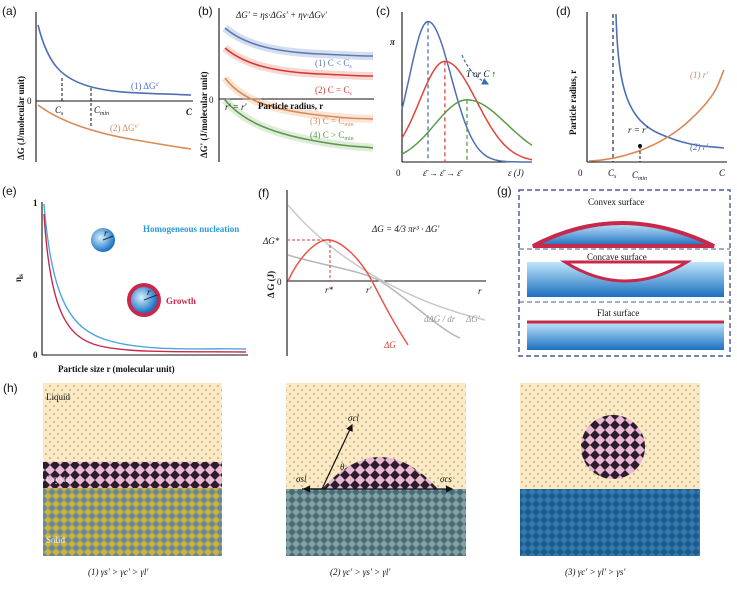 Image resolution: width=737 pixels, height=598 pixels. Describe the element at coordinates (389, 345) in the screenshot. I see `dg-label: ΔG` at that location.